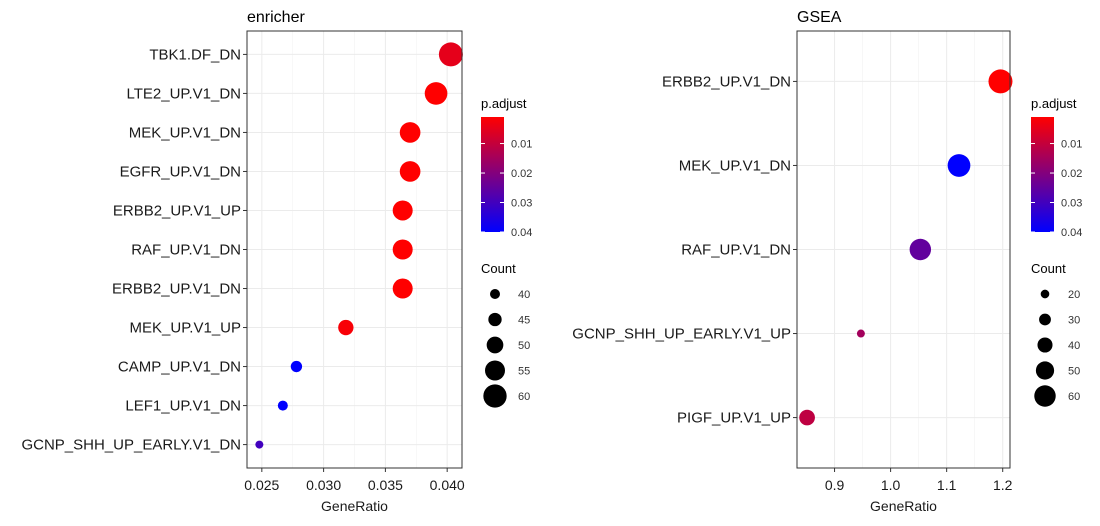 This screenshot has width=1100, height=526. I want to click on y-tick-label: PIGF_UP.V1_UP, so click(734, 418).